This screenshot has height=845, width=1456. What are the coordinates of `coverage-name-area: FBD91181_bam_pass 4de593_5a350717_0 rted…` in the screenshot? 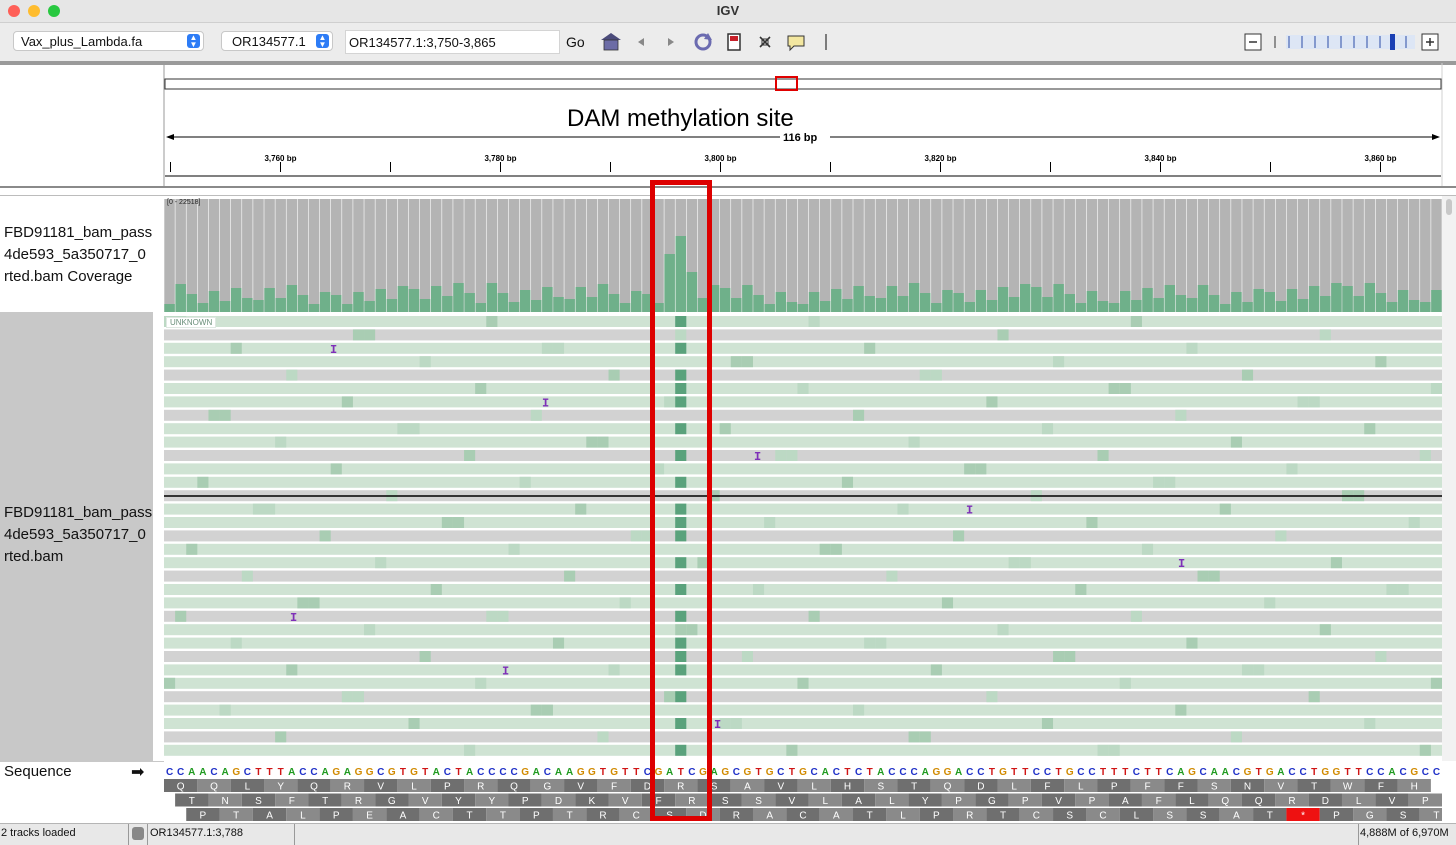 It's located at (76, 254).